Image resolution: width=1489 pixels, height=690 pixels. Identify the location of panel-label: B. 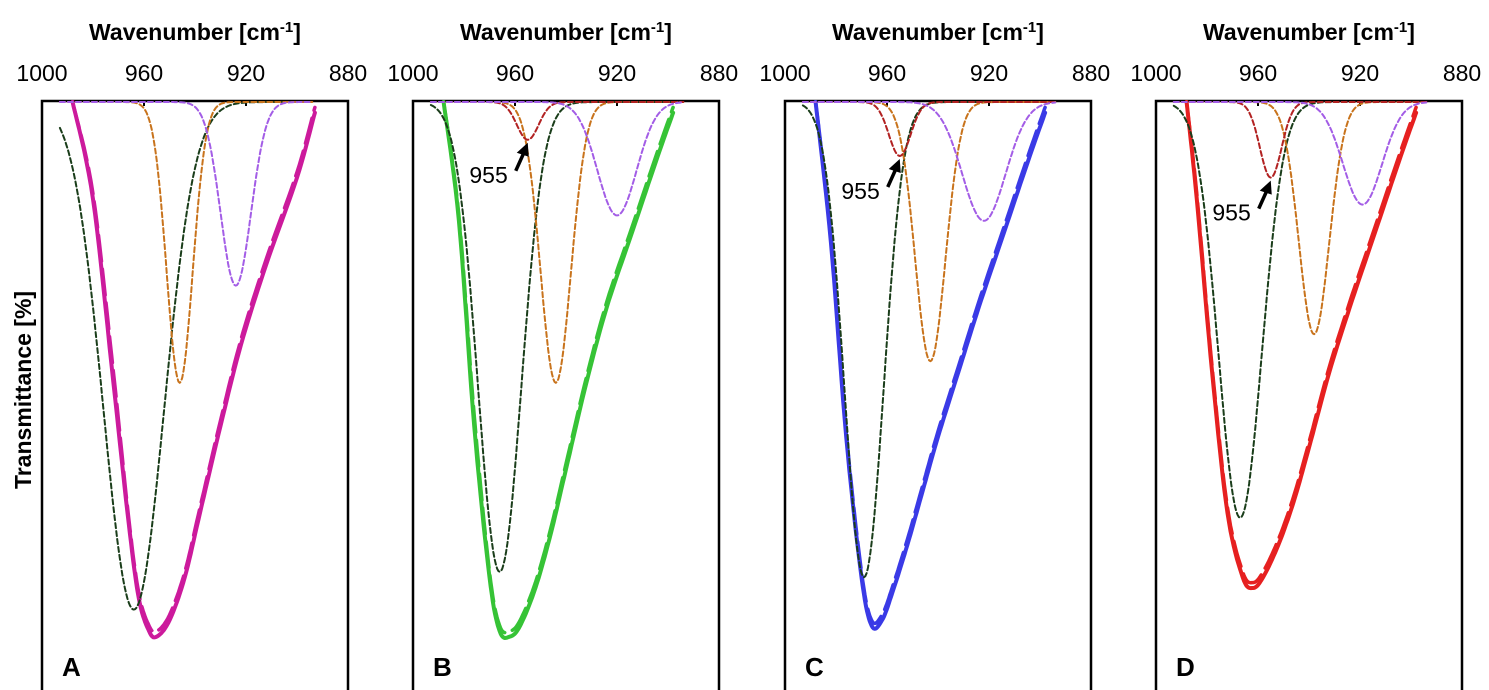
(442, 667).